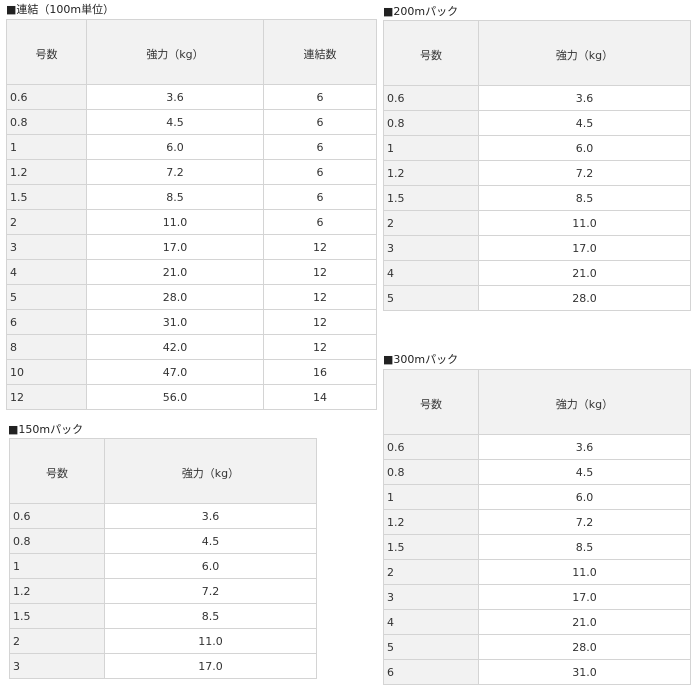 The height and width of the screenshot is (685, 694). I want to click on data-row: 0.8 4.5 6, so click(191, 122).